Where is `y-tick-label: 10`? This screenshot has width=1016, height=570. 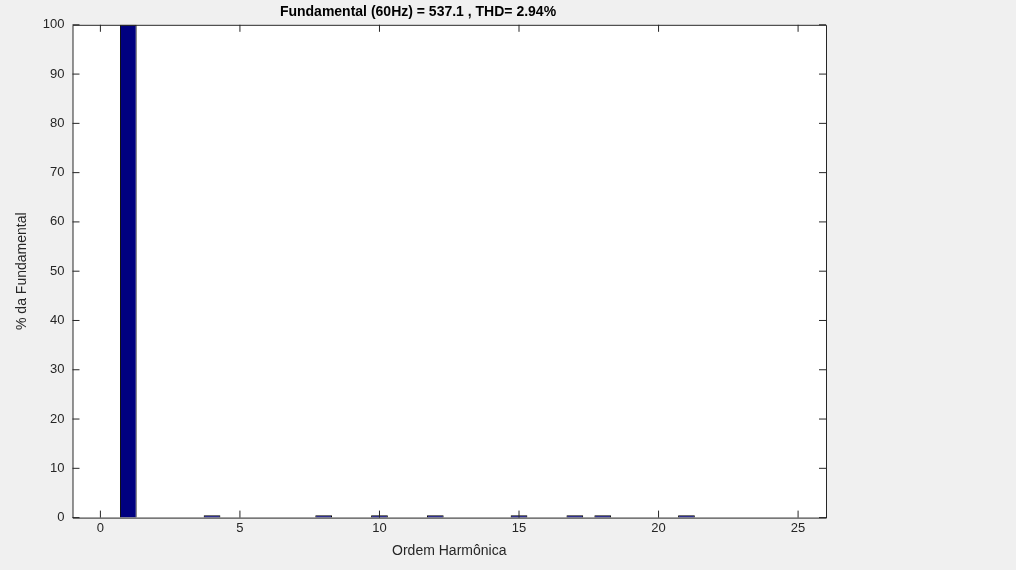 y-tick-label: 10 is located at coordinates (57, 467).